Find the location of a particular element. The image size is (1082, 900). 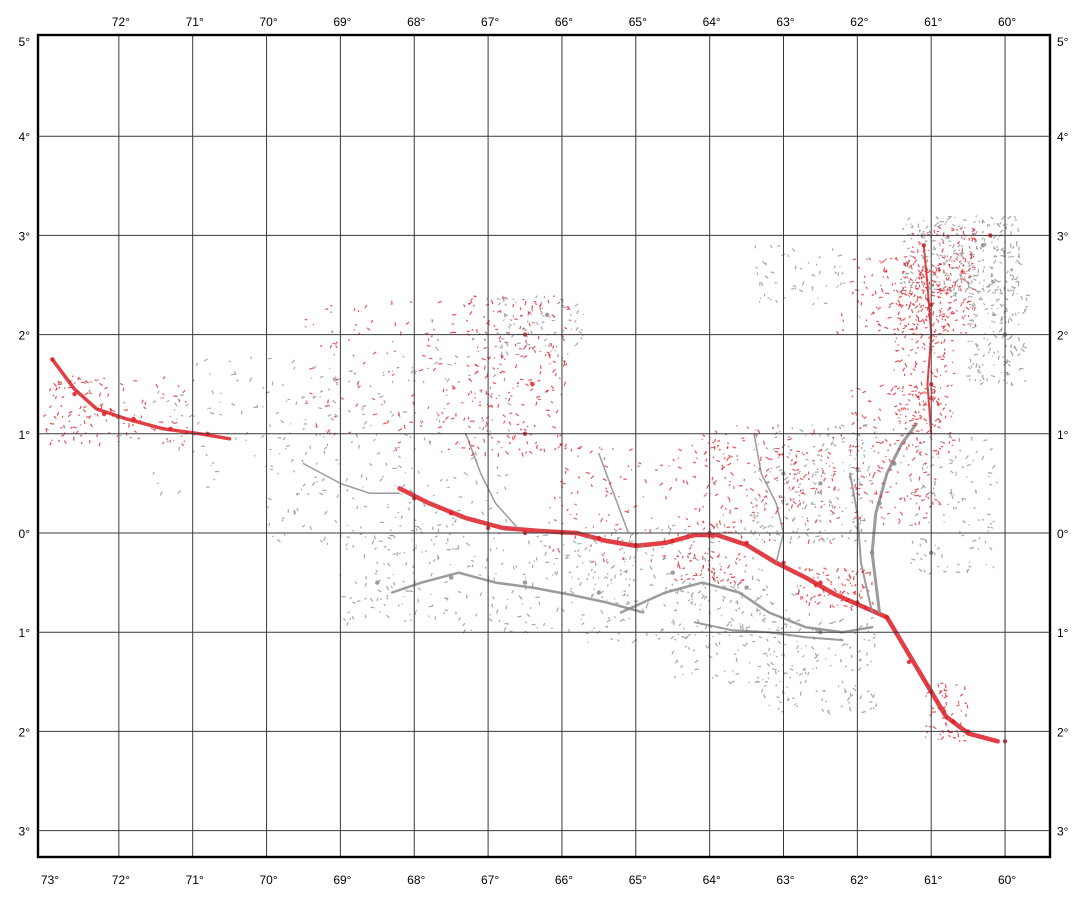

bottom-longitude-label: 73° is located at coordinates (50, 880).